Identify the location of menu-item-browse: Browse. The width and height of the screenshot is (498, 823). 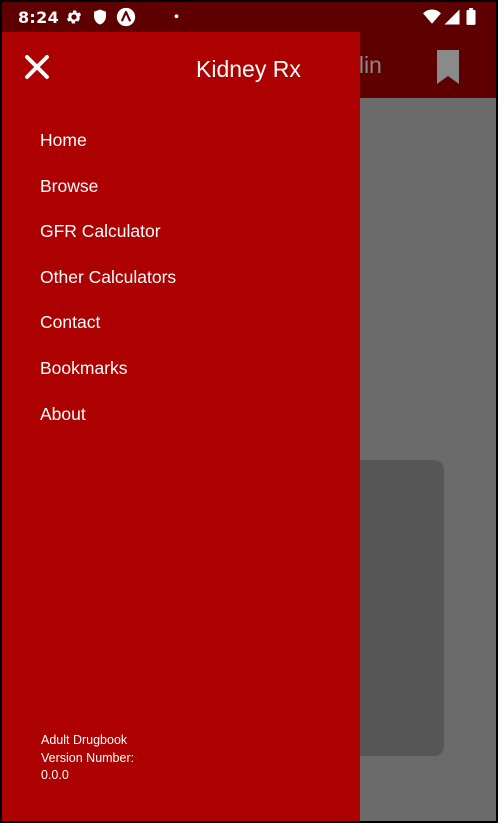
(69, 185).